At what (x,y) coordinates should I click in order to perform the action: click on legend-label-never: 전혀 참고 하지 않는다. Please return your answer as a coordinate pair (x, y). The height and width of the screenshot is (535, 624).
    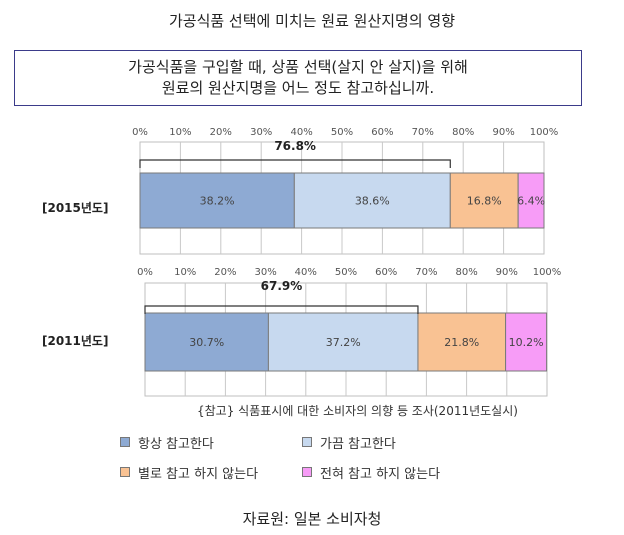
    Looking at the image, I should click on (380, 474).